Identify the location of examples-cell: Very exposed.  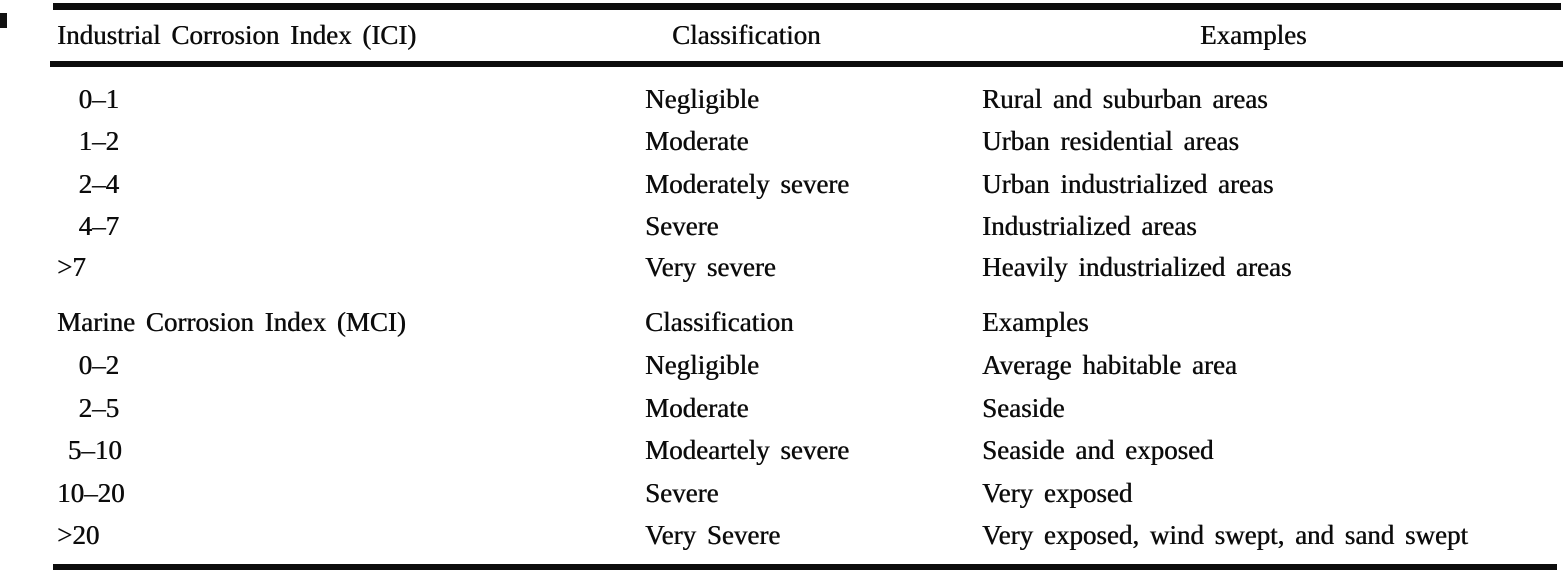
(1057, 493).